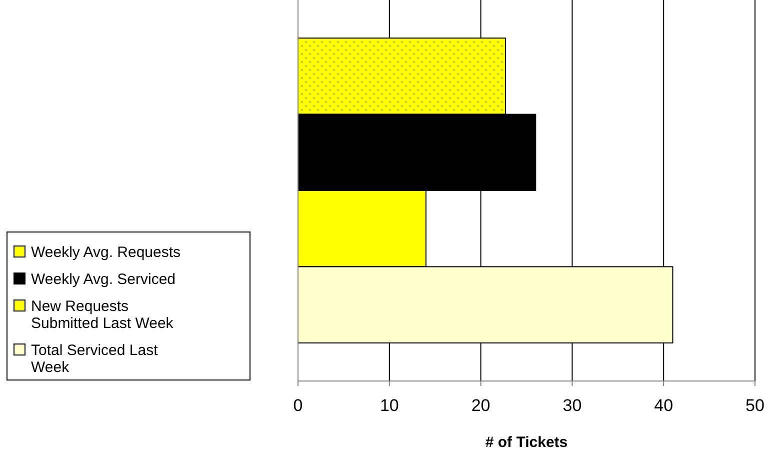 The image size is (769, 459). What do you see at coordinates (106, 252) in the screenshot?
I see `legend-label: Weekly Avg. Requests` at bounding box center [106, 252].